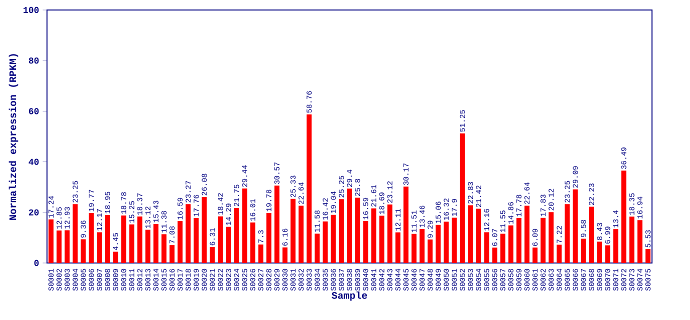 The image size is (690, 320). Describe the element at coordinates (33, 61) in the screenshot. I see `y-tick-label: 80` at that location.